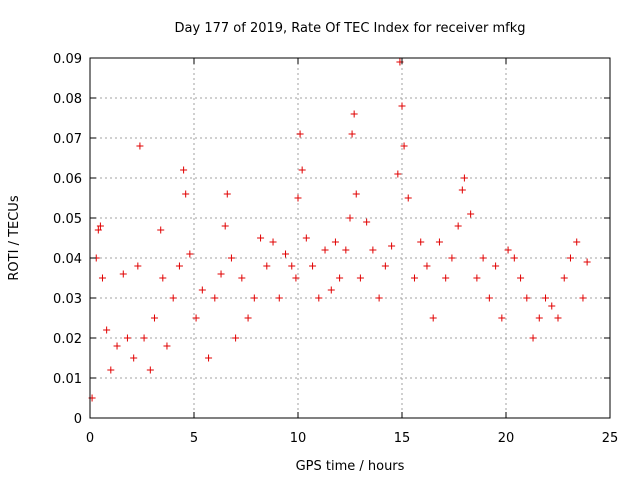 The height and width of the screenshot is (480, 640). Describe the element at coordinates (610, 438) in the screenshot. I see `x-tick-label: 25` at that location.